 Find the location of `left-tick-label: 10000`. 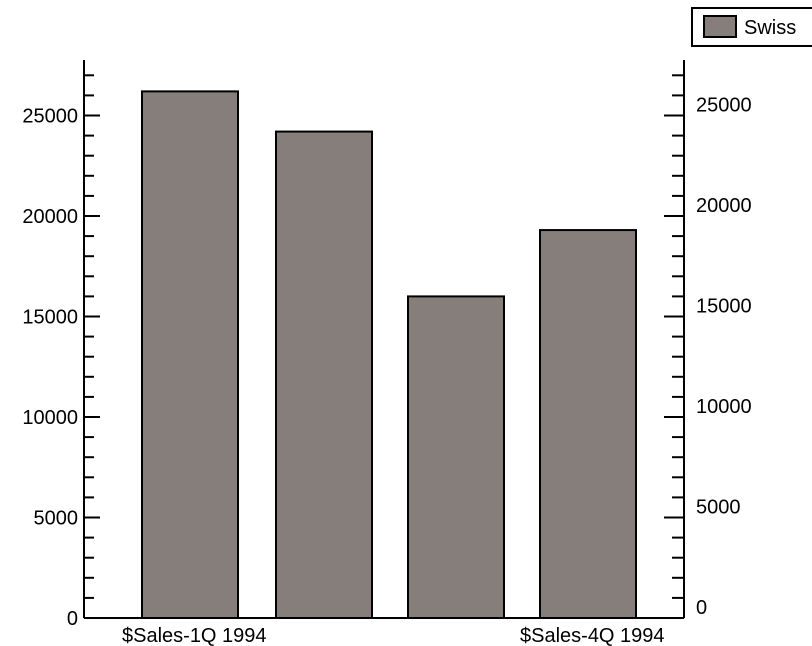

left-tick-label: 10000 is located at coordinates (50, 418).